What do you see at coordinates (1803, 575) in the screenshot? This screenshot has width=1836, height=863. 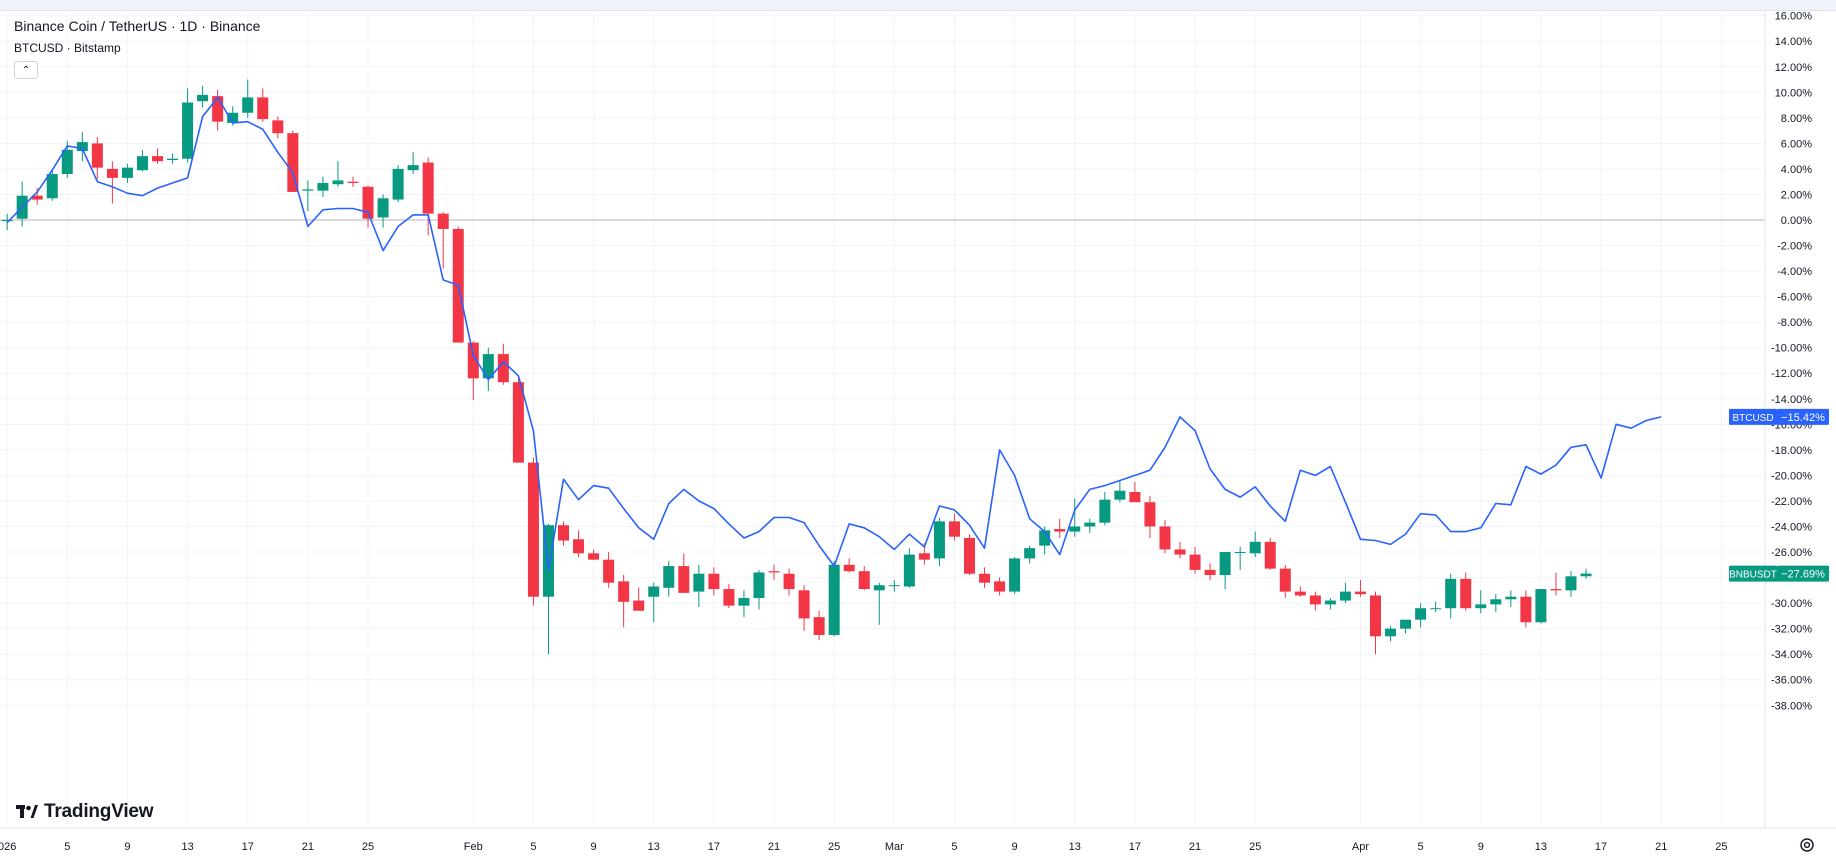 I see `value-badge-text: −27.69%` at bounding box center [1803, 575].